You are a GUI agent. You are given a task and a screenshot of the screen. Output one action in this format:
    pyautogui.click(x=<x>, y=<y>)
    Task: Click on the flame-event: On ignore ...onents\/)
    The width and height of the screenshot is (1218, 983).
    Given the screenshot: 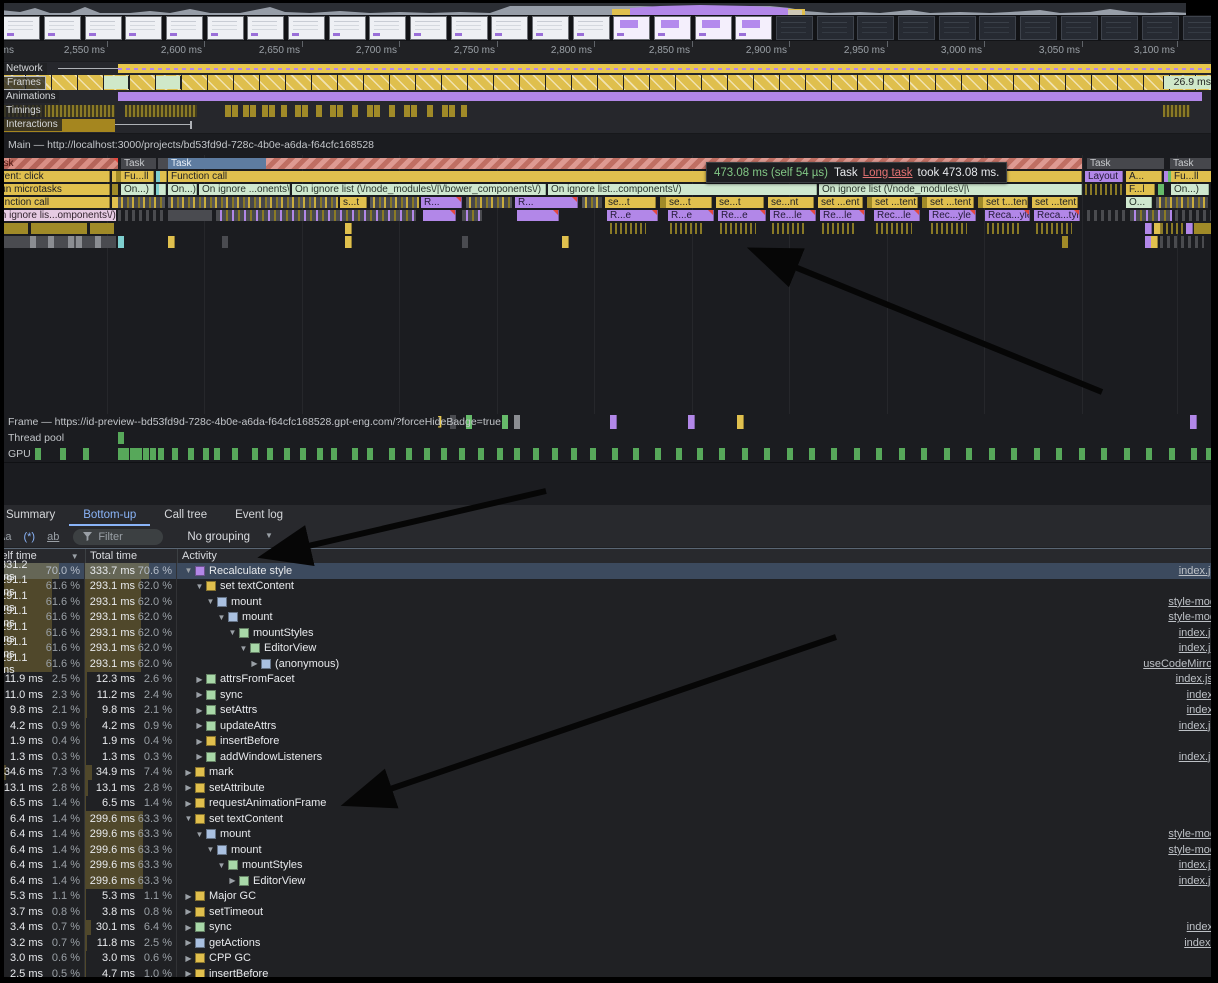 What is the action you would take?
    pyautogui.click(x=244, y=189)
    